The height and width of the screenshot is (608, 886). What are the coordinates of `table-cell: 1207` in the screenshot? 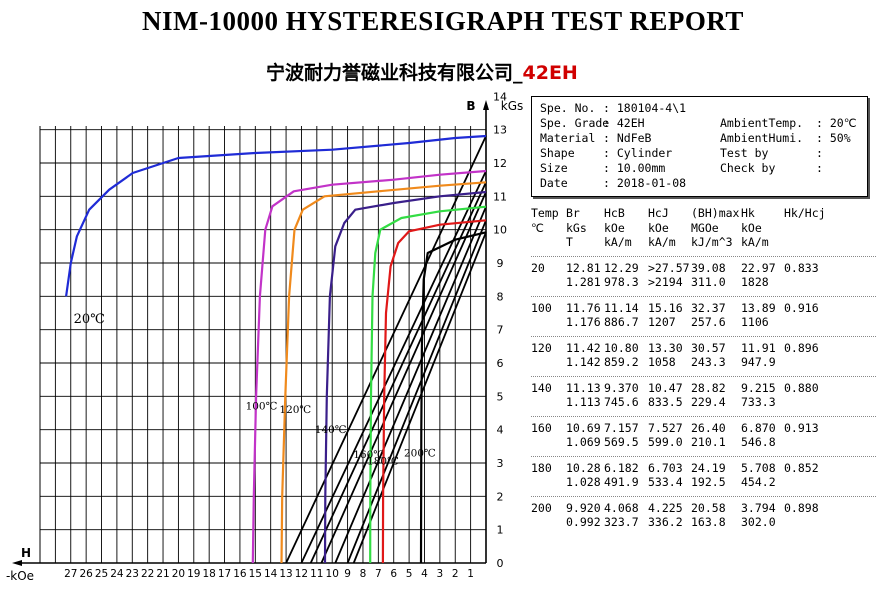 It's located at (662, 322).